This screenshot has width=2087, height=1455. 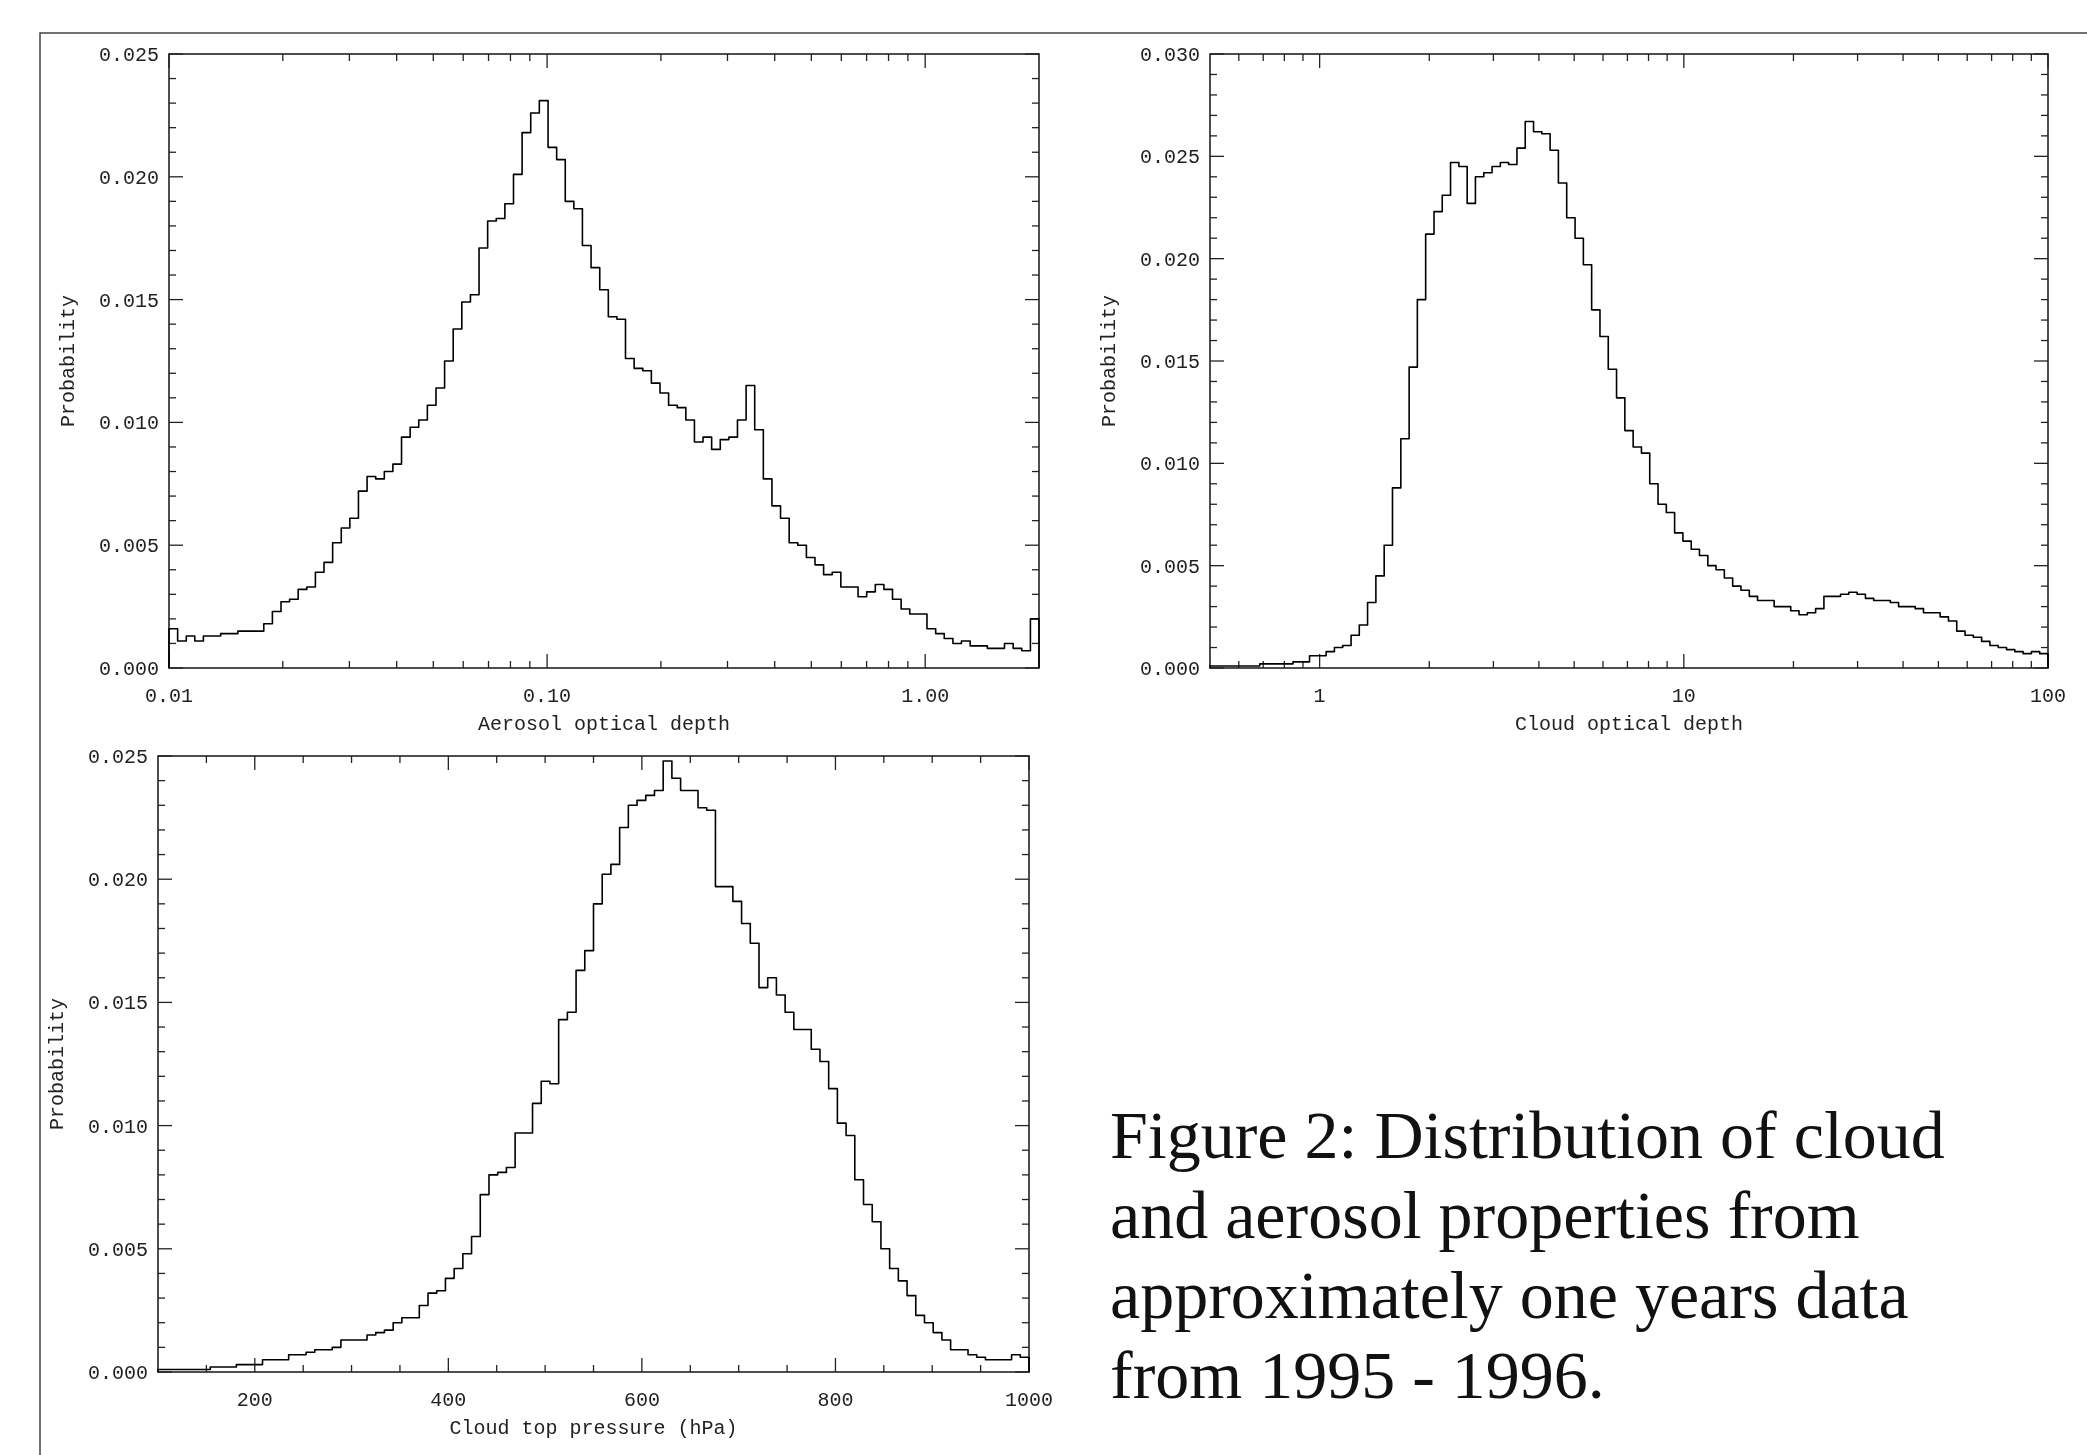 What do you see at coordinates (448, 1400) in the screenshot?
I see `x-tick-label: 400` at bounding box center [448, 1400].